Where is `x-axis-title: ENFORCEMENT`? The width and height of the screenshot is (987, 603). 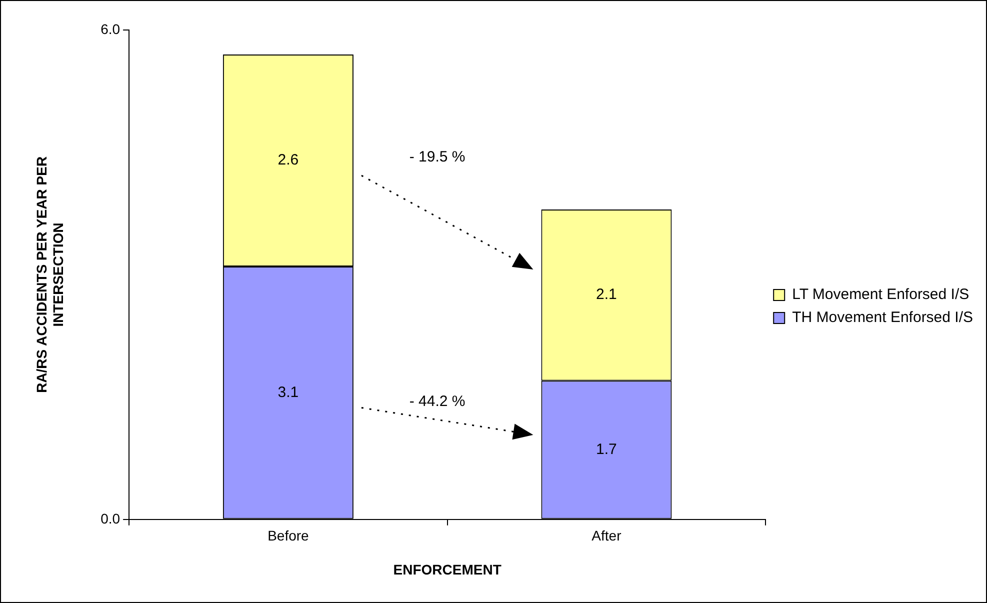
x-axis-title: ENFORCEMENT is located at coordinates (447, 569).